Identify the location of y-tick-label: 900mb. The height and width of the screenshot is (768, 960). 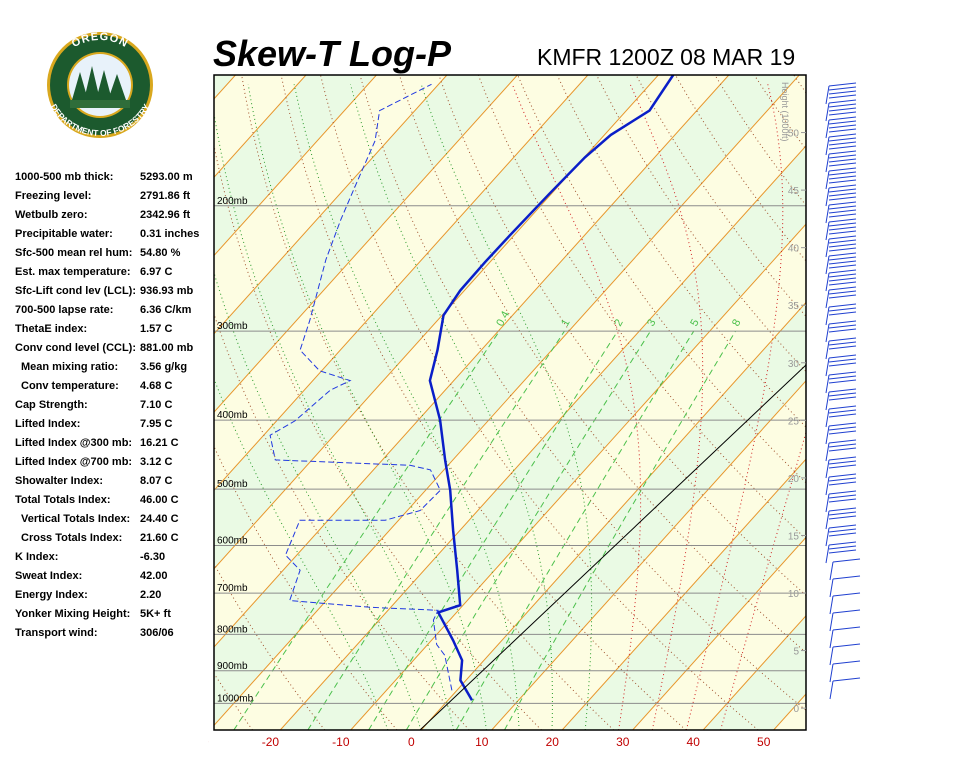
(232, 666).